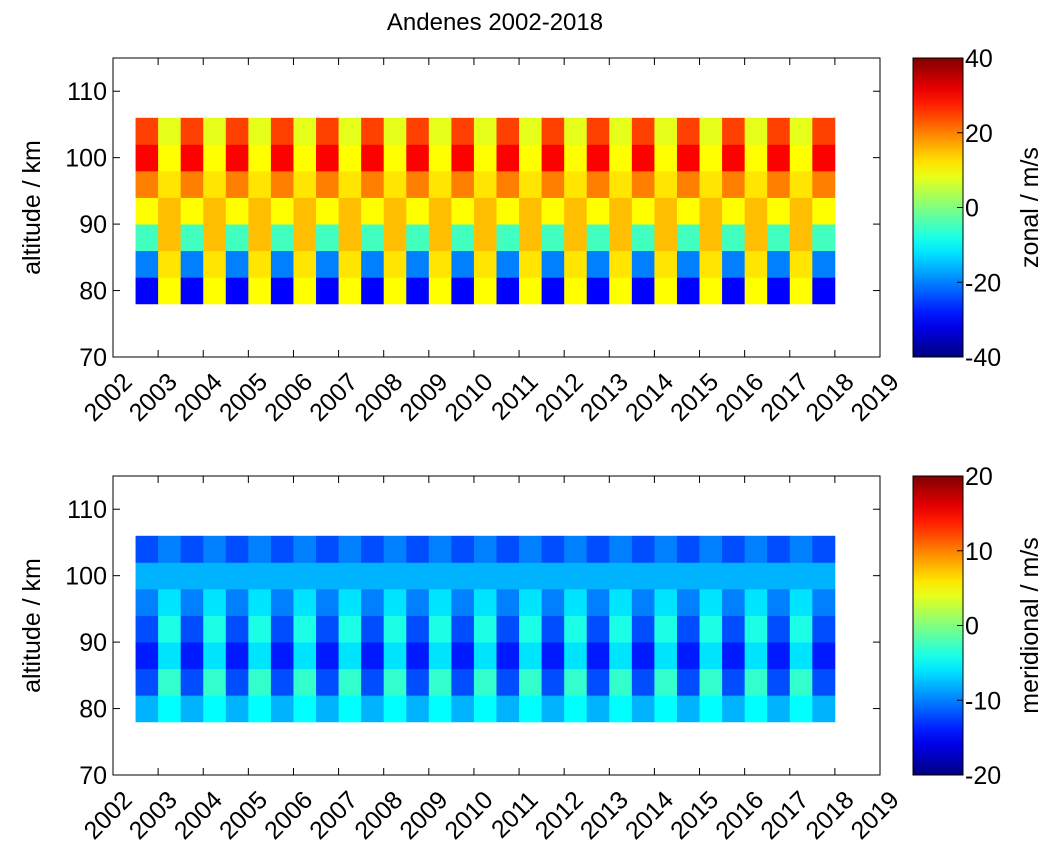 The width and height of the screenshot is (1045, 847). Describe the element at coordinates (1030, 625) in the screenshot. I see `colorbar-label: meridional / m/s` at that location.